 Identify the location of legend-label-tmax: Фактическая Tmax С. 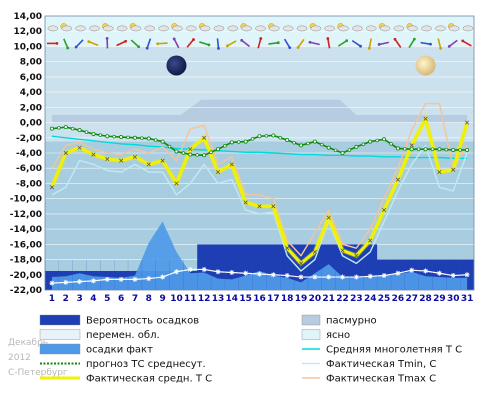
(381, 379).